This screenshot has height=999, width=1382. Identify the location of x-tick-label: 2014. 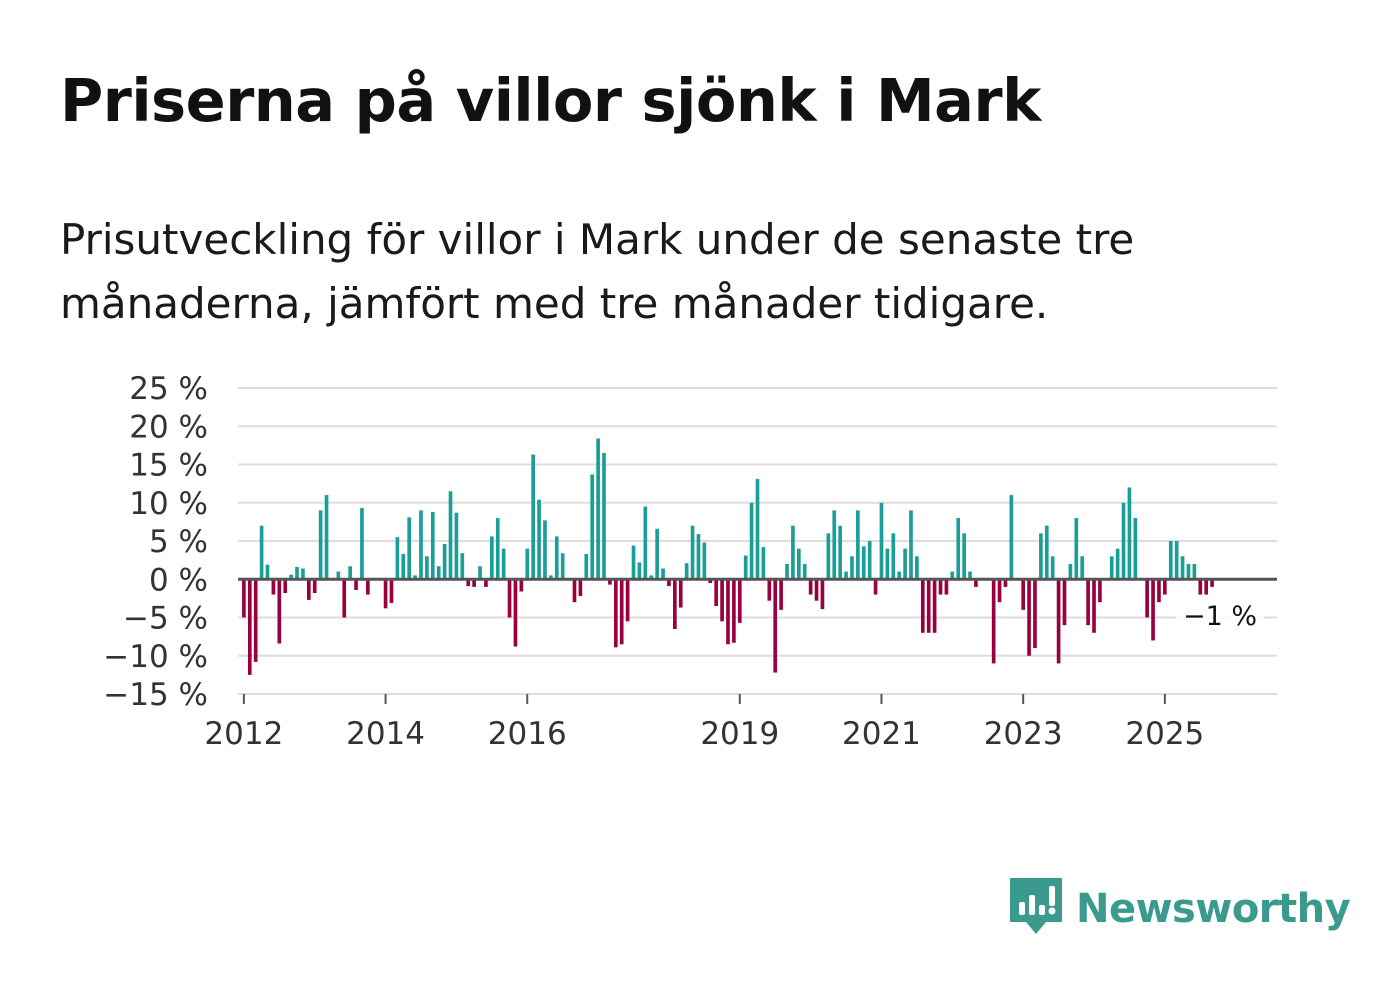
(385, 734).